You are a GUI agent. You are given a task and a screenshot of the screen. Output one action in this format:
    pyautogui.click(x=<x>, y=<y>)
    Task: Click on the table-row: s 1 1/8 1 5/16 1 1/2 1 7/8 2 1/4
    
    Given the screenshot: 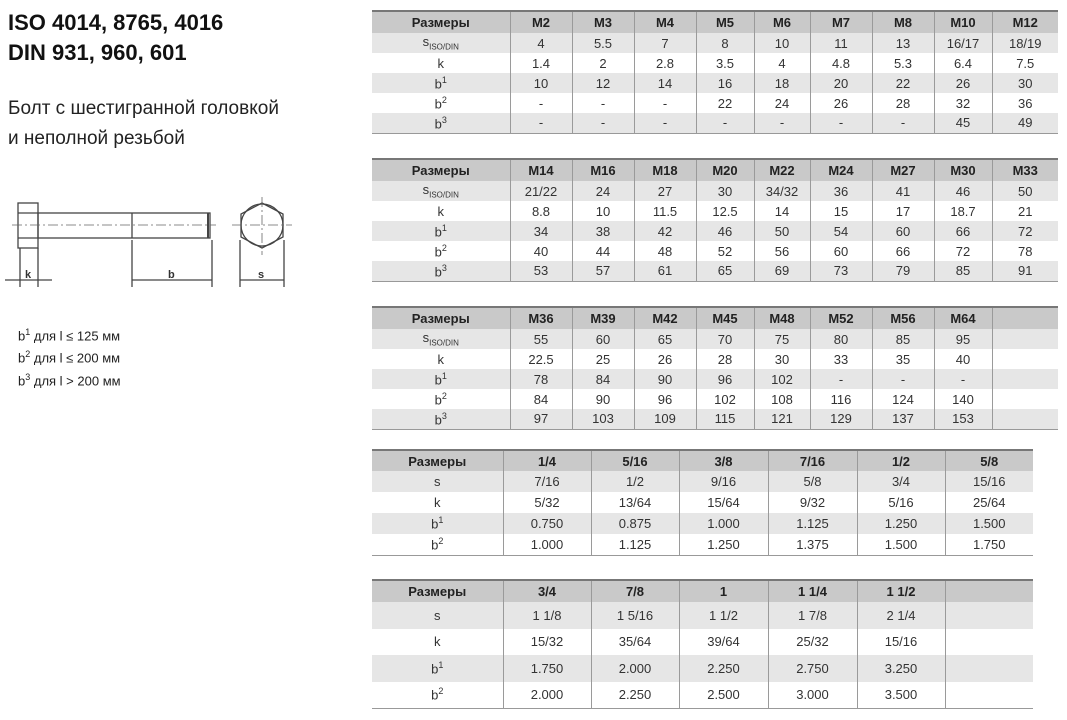 What is the action you would take?
    pyautogui.click(x=702, y=615)
    